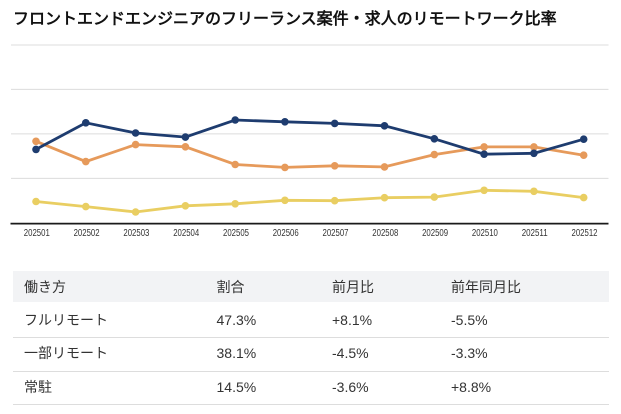  What do you see at coordinates (136, 233) in the screenshot?
I see `svg-text: 202503` at bounding box center [136, 233].